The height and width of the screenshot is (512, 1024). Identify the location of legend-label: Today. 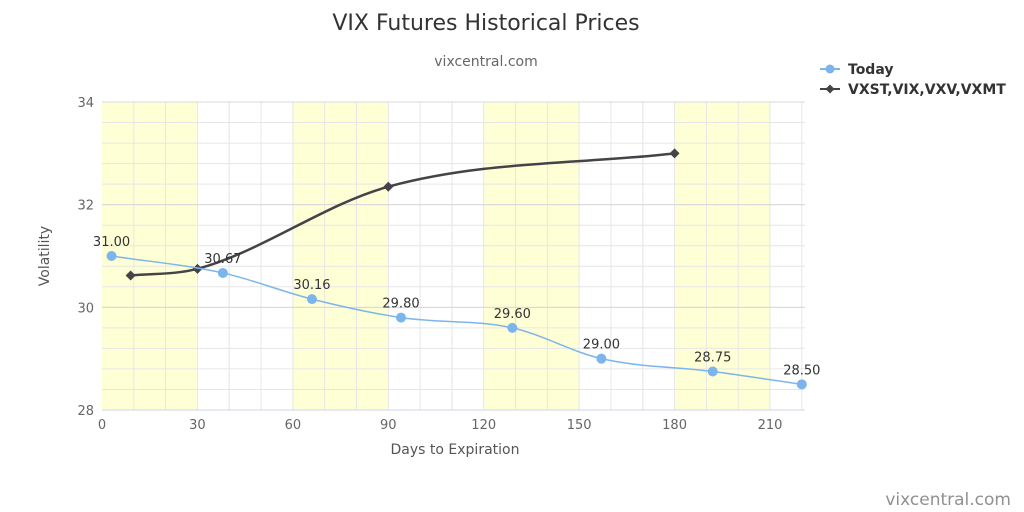
(870, 70).